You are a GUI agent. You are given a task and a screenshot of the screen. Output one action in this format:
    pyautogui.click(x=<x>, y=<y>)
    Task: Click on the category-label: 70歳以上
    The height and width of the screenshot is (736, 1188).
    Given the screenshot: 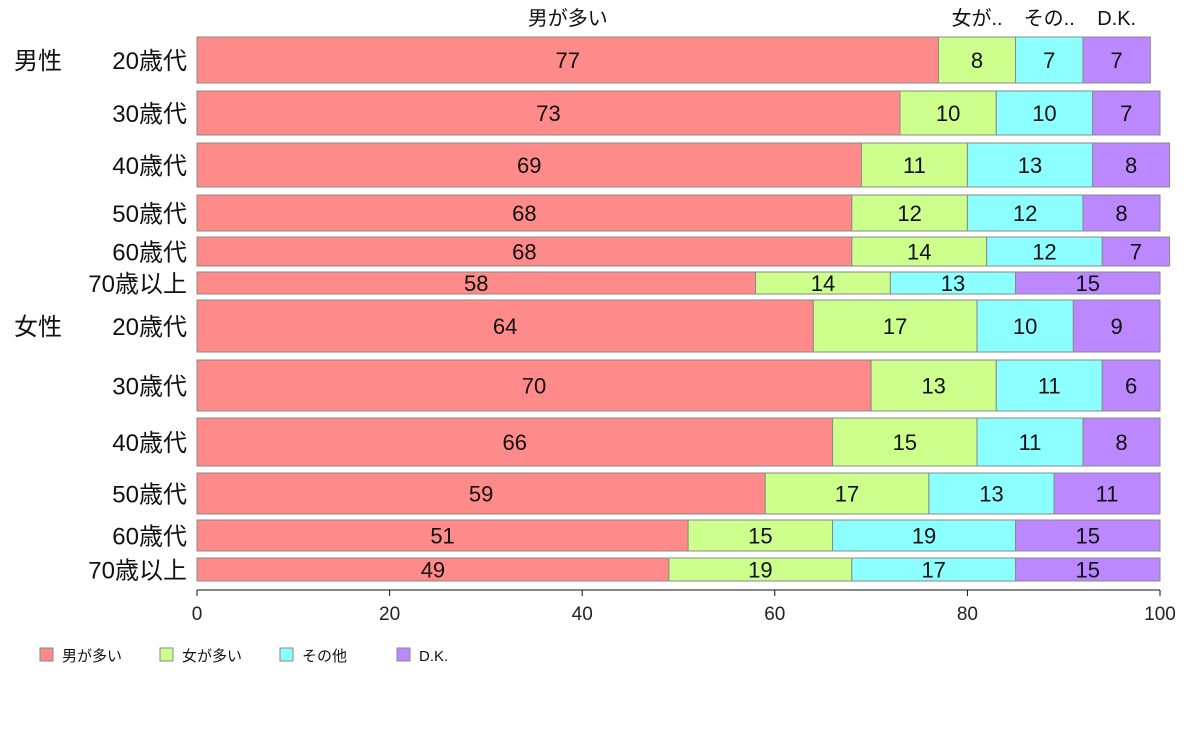 What is the action you would take?
    pyautogui.click(x=137, y=571)
    